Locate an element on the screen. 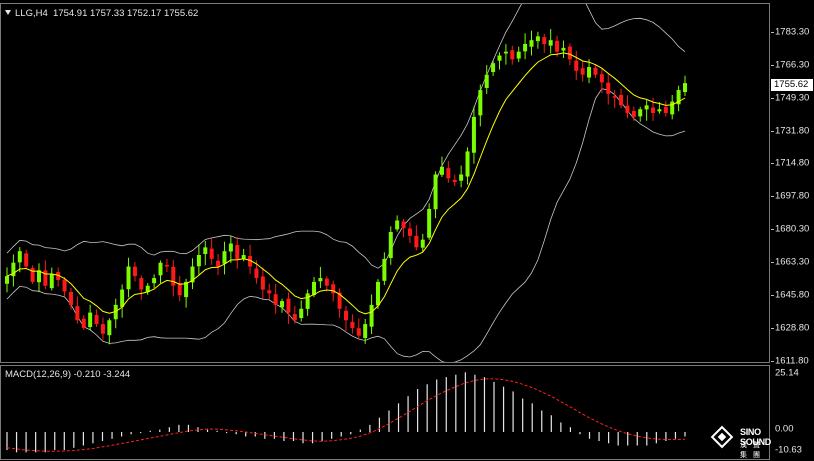 The image size is (814, 461). current-price-label: 1755.62 is located at coordinates (792, 85).